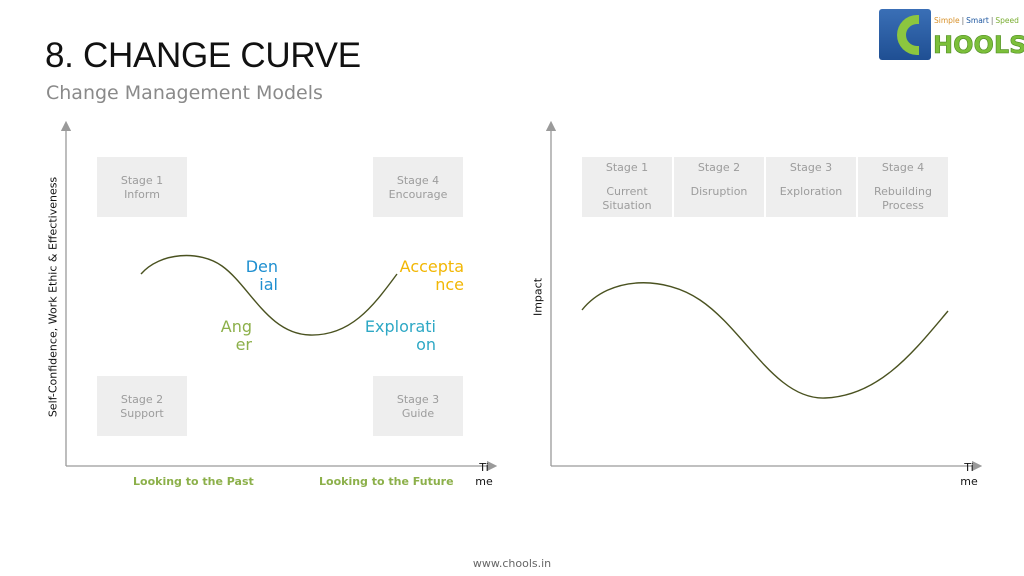 The height and width of the screenshot is (576, 1024). What do you see at coordinates (484, 474) in the screenshot?
I see `left-x-axis-label: Ti me` at bounding box center [484, 474].